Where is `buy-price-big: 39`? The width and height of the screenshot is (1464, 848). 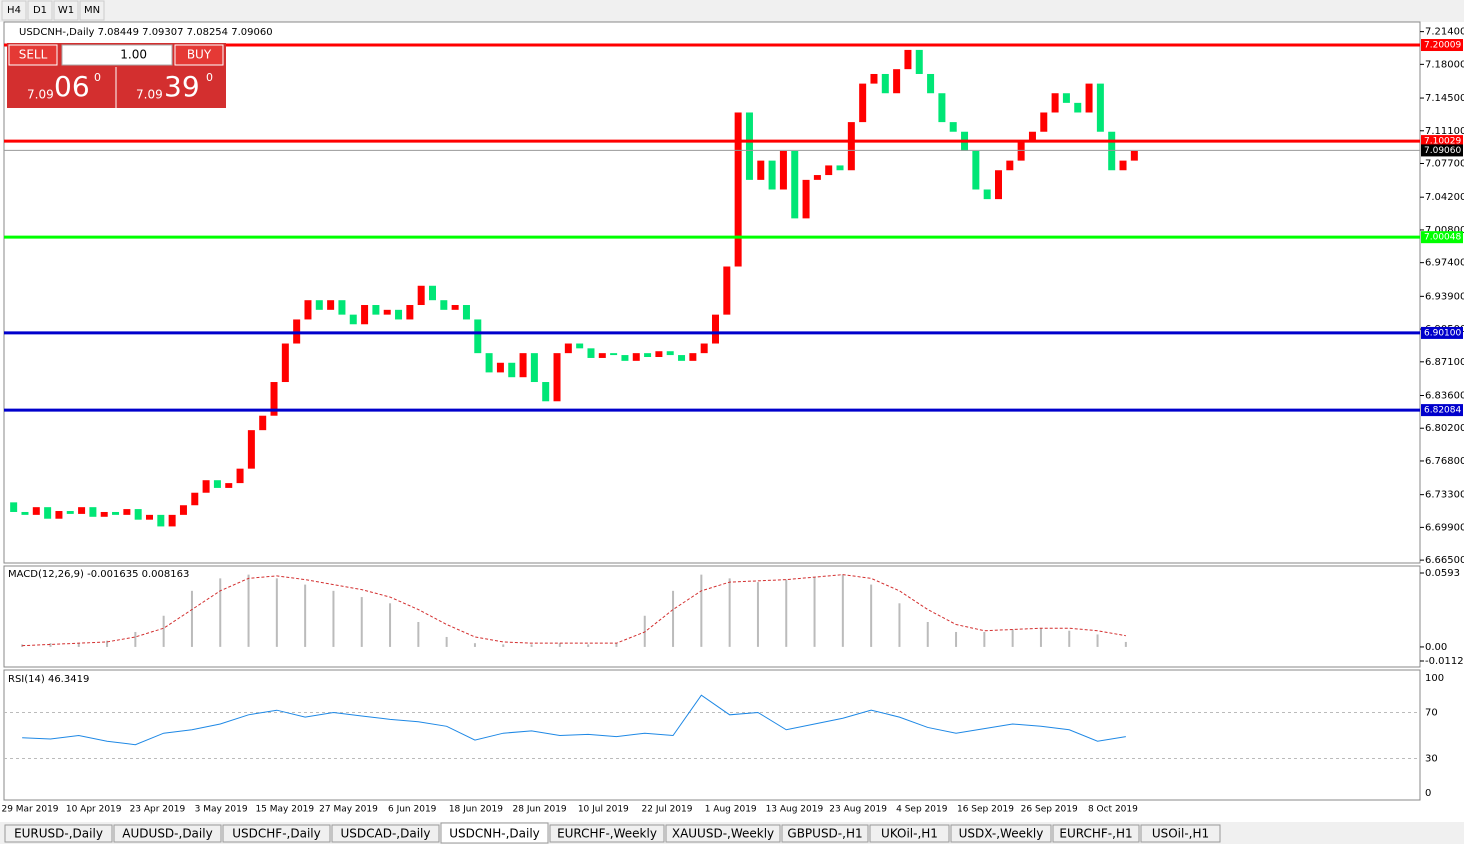 buy-price-big: 39 is located at coordinates (182, 86).